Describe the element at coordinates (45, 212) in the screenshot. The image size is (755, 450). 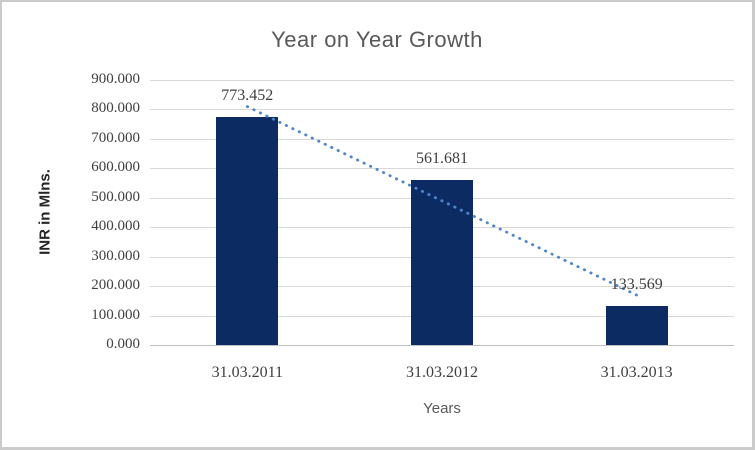
I see `y-axis-title: INR in Mlns.` at that location.